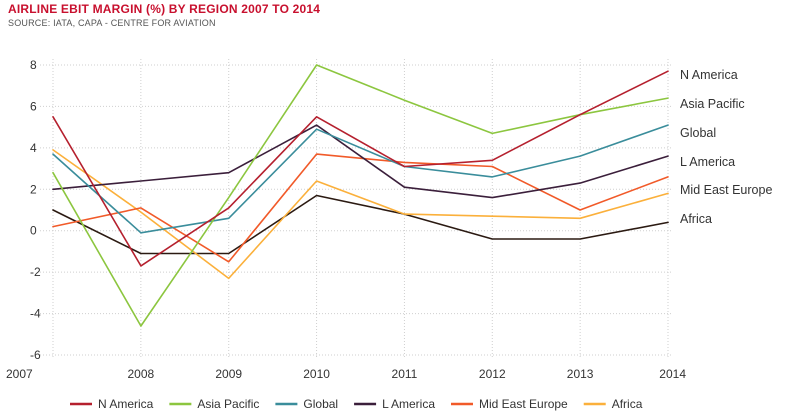 The image size is (800, 413). Describe the element at coordinates (405, 374) in the screenshot. I see `x-tick-label: 2011` at that location.